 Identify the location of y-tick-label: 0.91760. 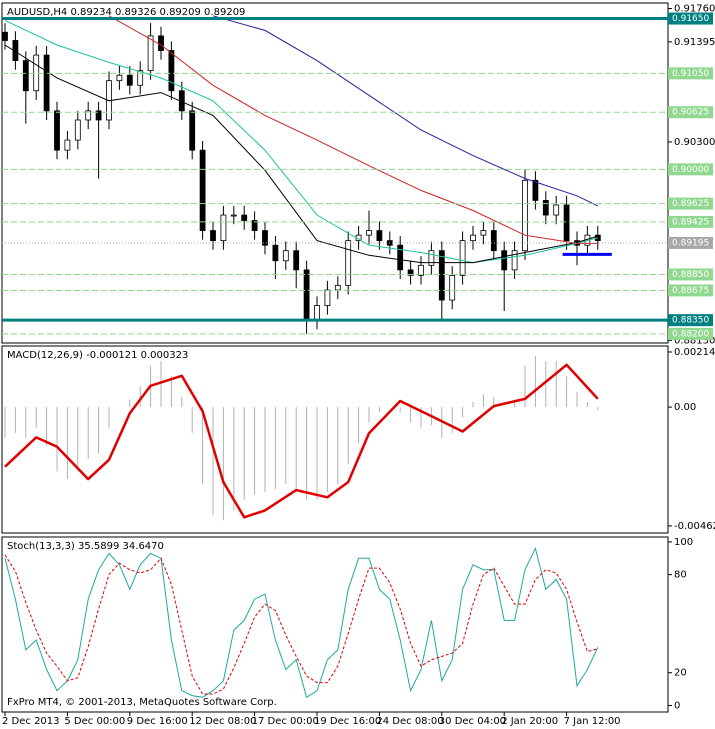
(694, 8).